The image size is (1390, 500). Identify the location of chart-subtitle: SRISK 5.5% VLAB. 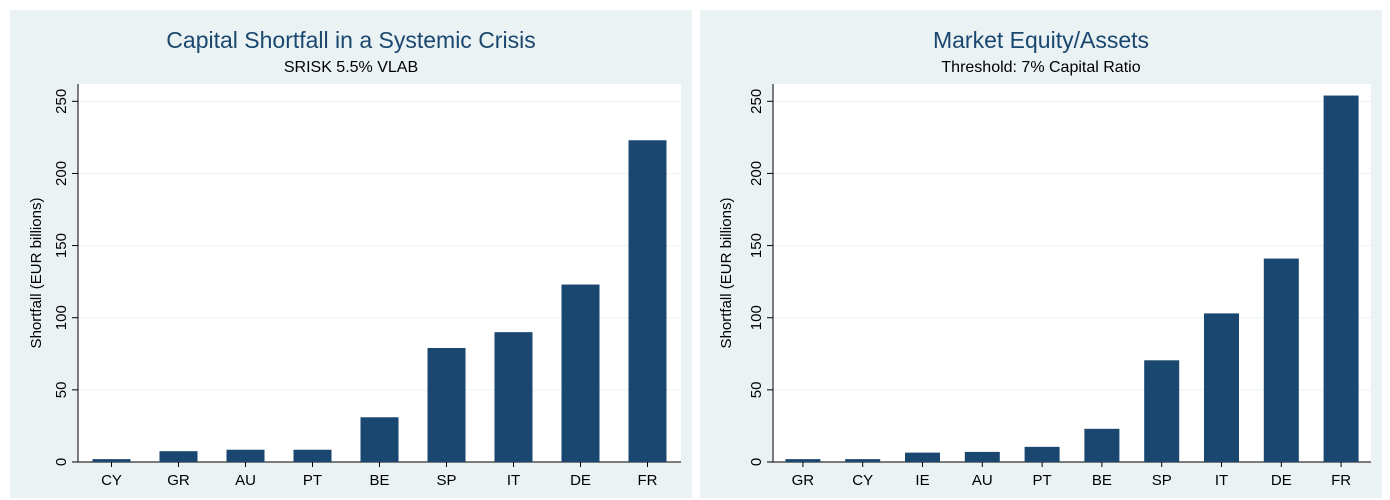
(351, 67).